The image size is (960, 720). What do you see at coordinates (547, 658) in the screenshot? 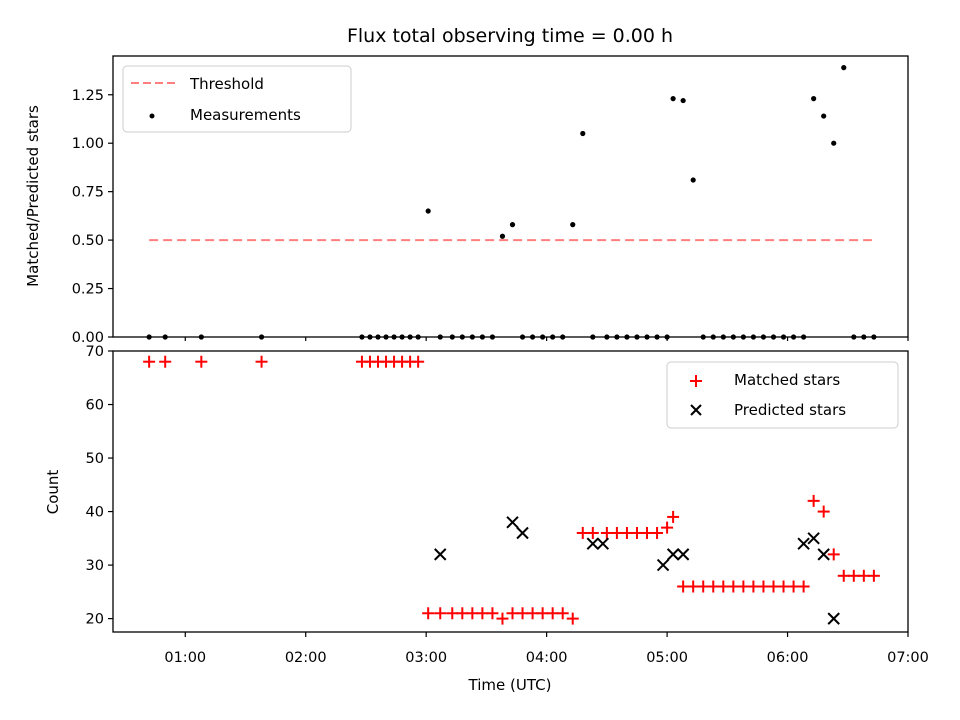
I see `xtick-label: 04:00` at bounding box center [547, 658].